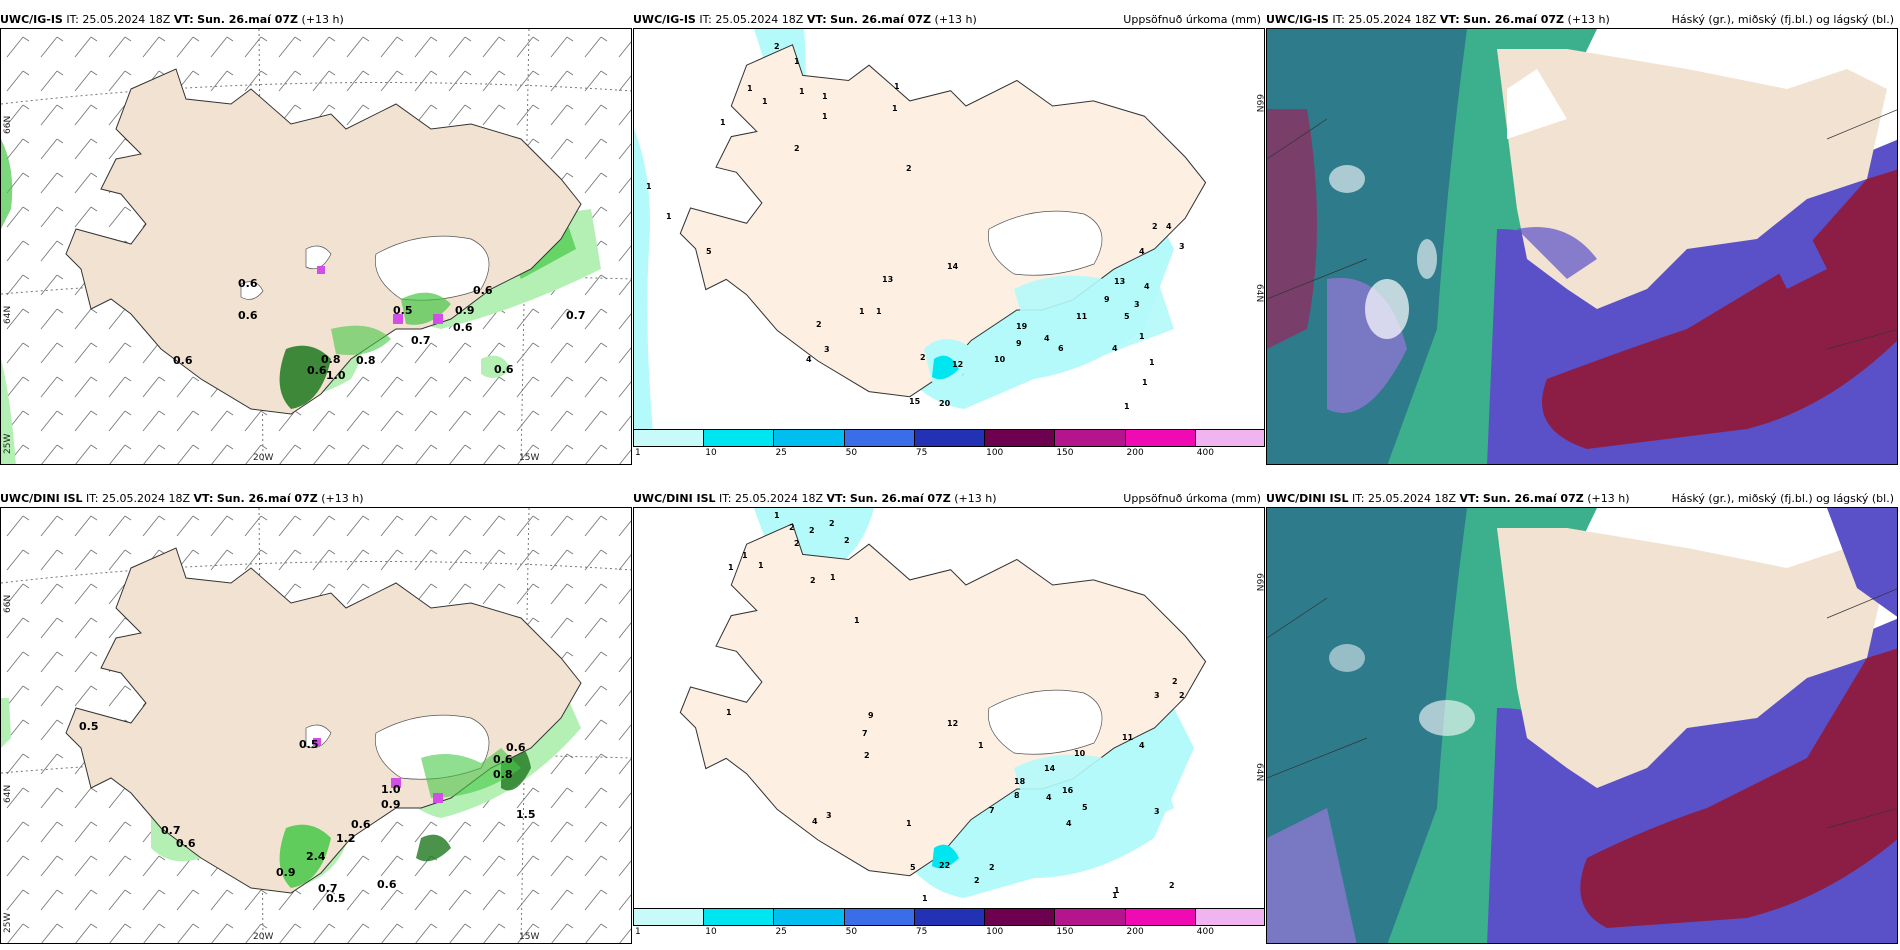  I want to click on model-label: UWC/DINI ISL, so click(674, 498).